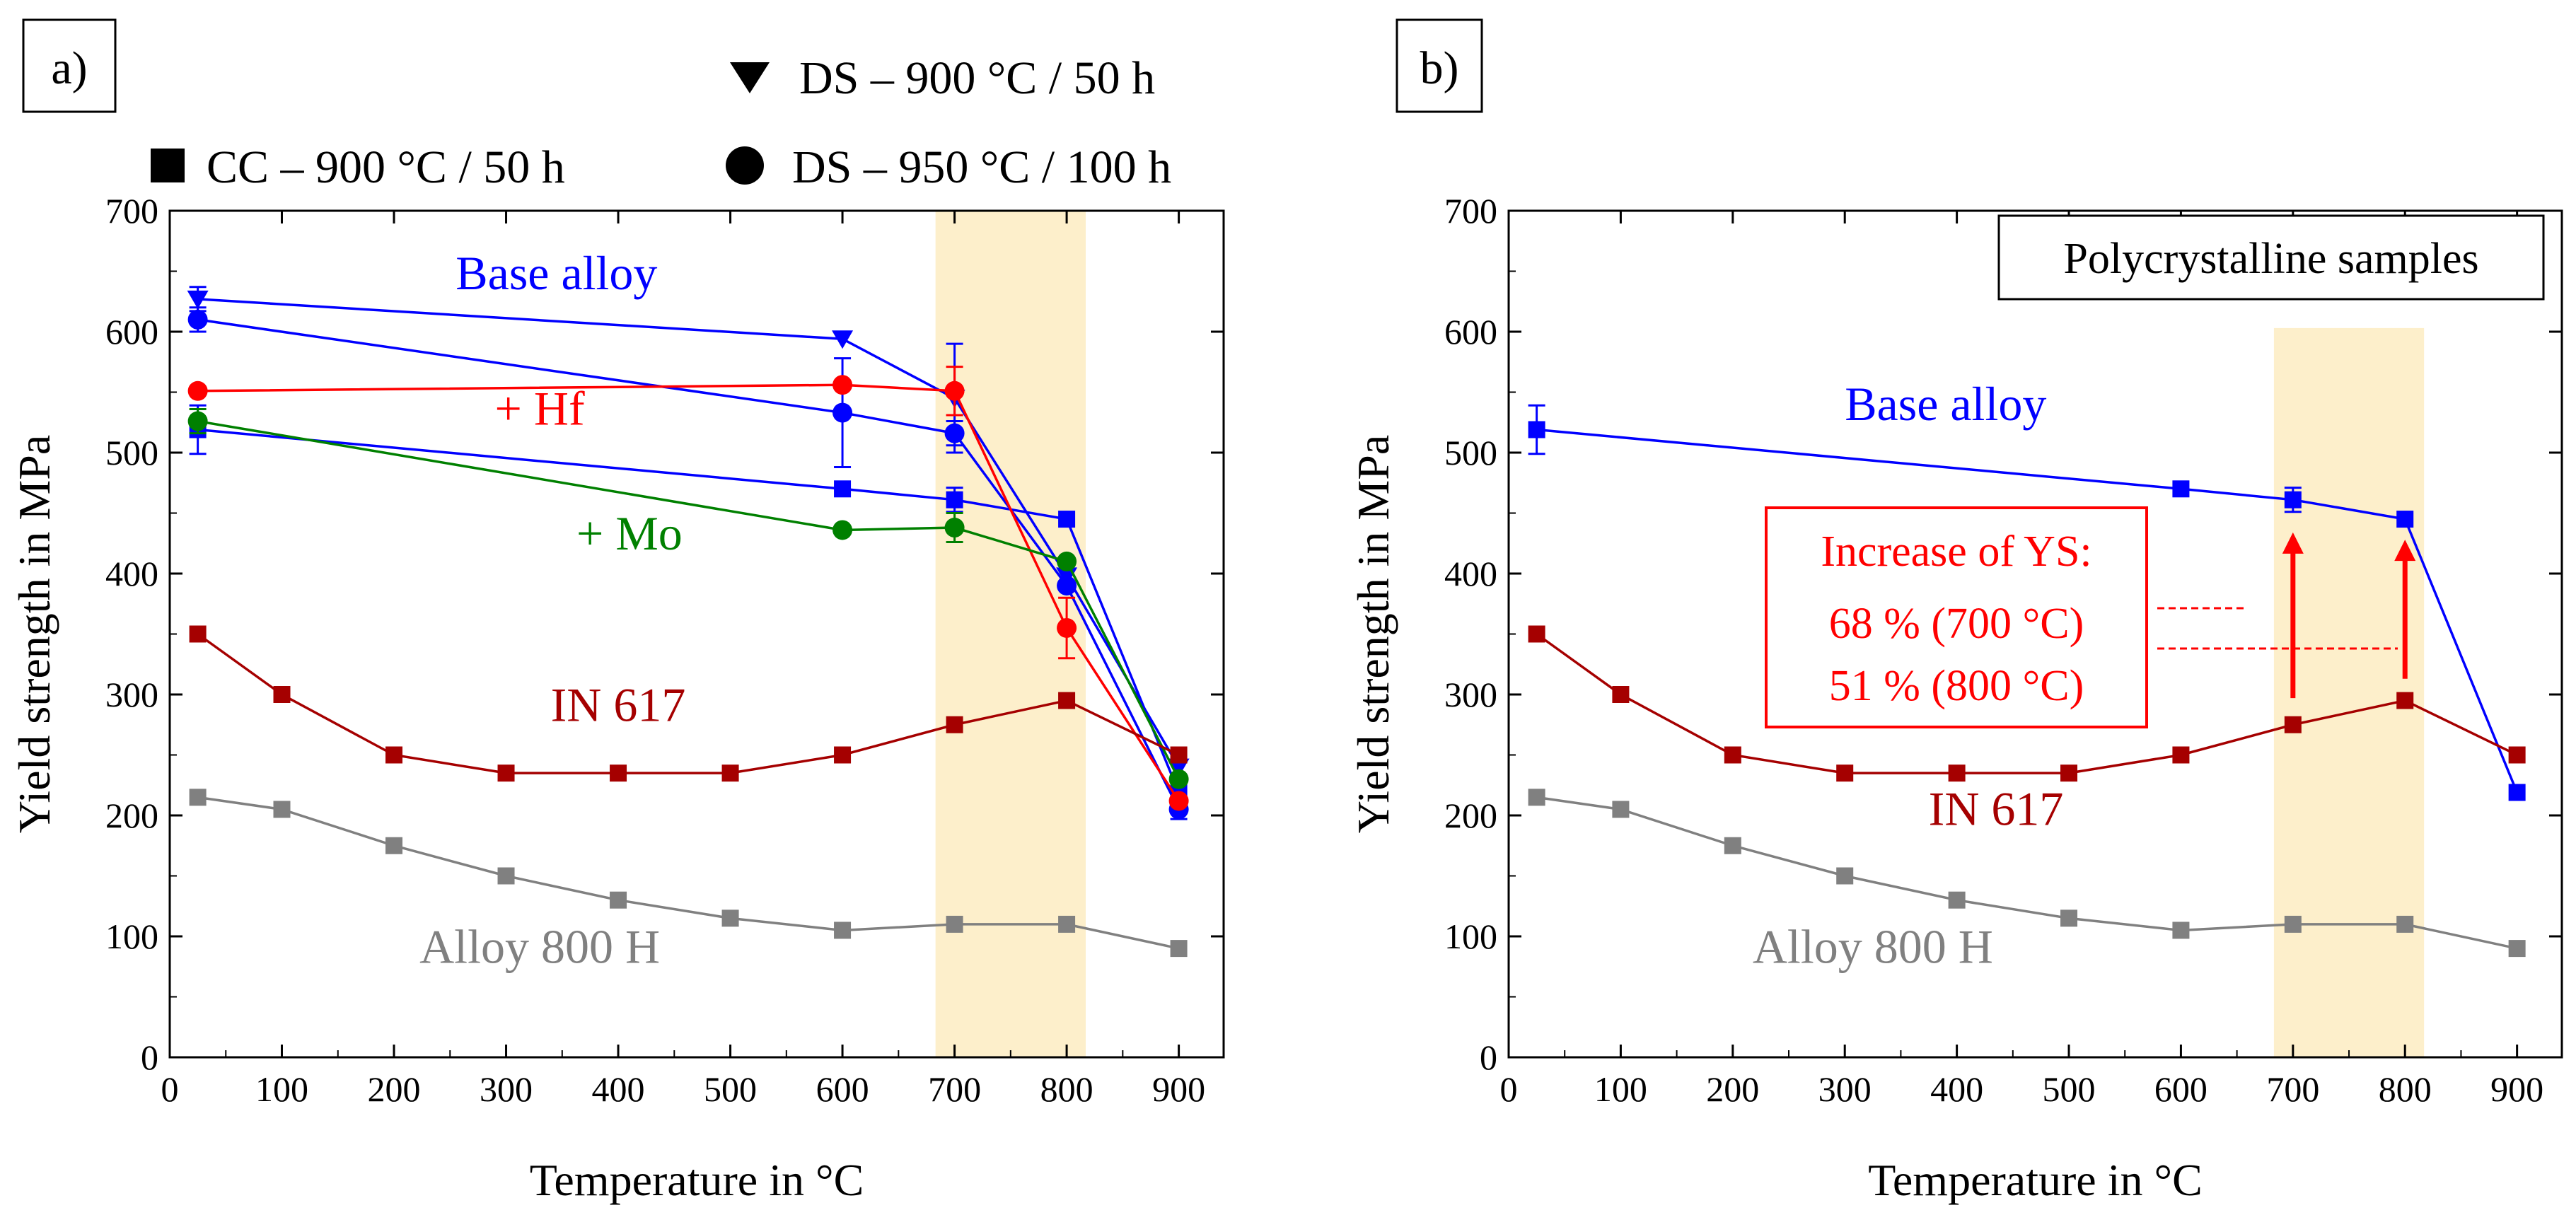 The image size is (2576, 1215). Describe the element at coordinates (688, 598) in the screenshot. I see `series--mo` at that location.